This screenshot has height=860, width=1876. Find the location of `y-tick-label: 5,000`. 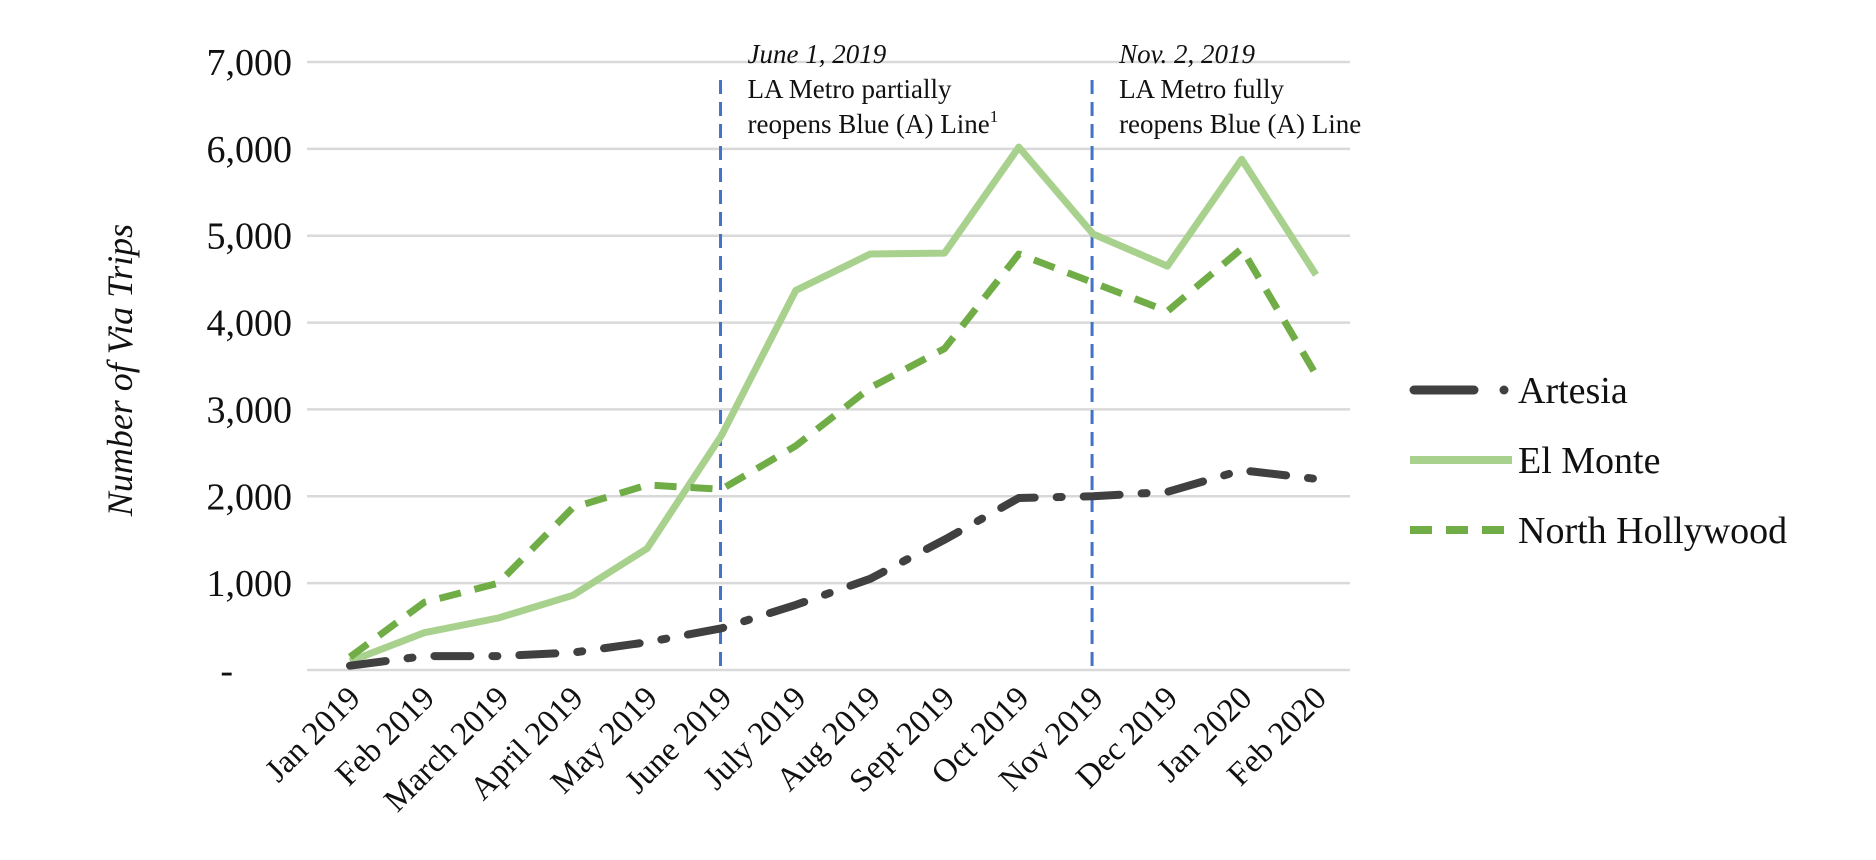

y-tick-label: 5,000 is located at coordinates (250, 237).